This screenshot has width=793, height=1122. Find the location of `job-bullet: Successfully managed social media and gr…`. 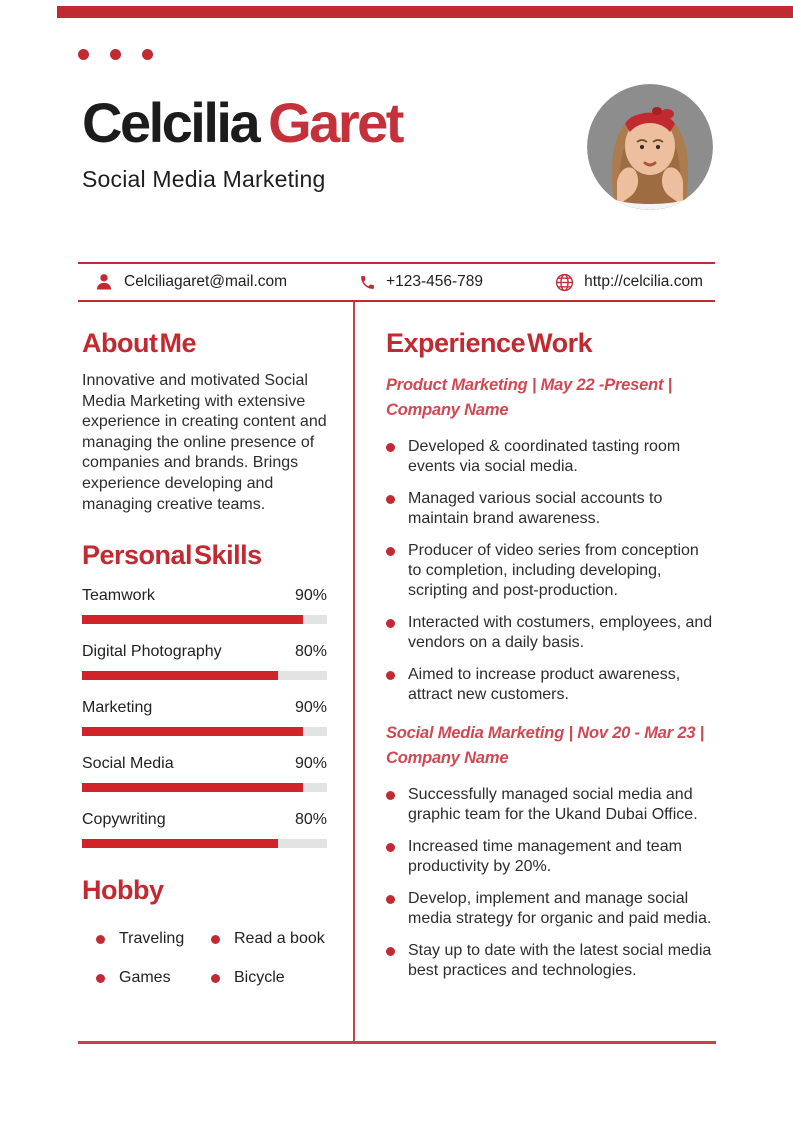

job-bullet: Successfully managed social media and gr… is located at coordinates (551, 805).